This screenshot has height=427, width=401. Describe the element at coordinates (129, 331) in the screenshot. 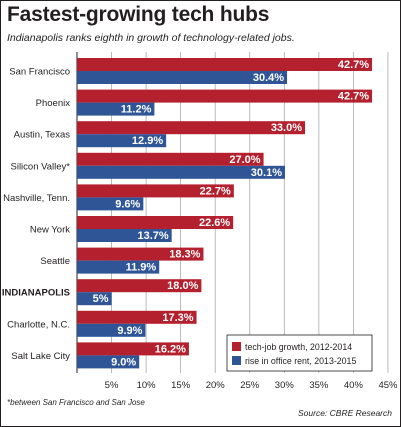

I see `data-label-office-rent: 9.9%` at that location.